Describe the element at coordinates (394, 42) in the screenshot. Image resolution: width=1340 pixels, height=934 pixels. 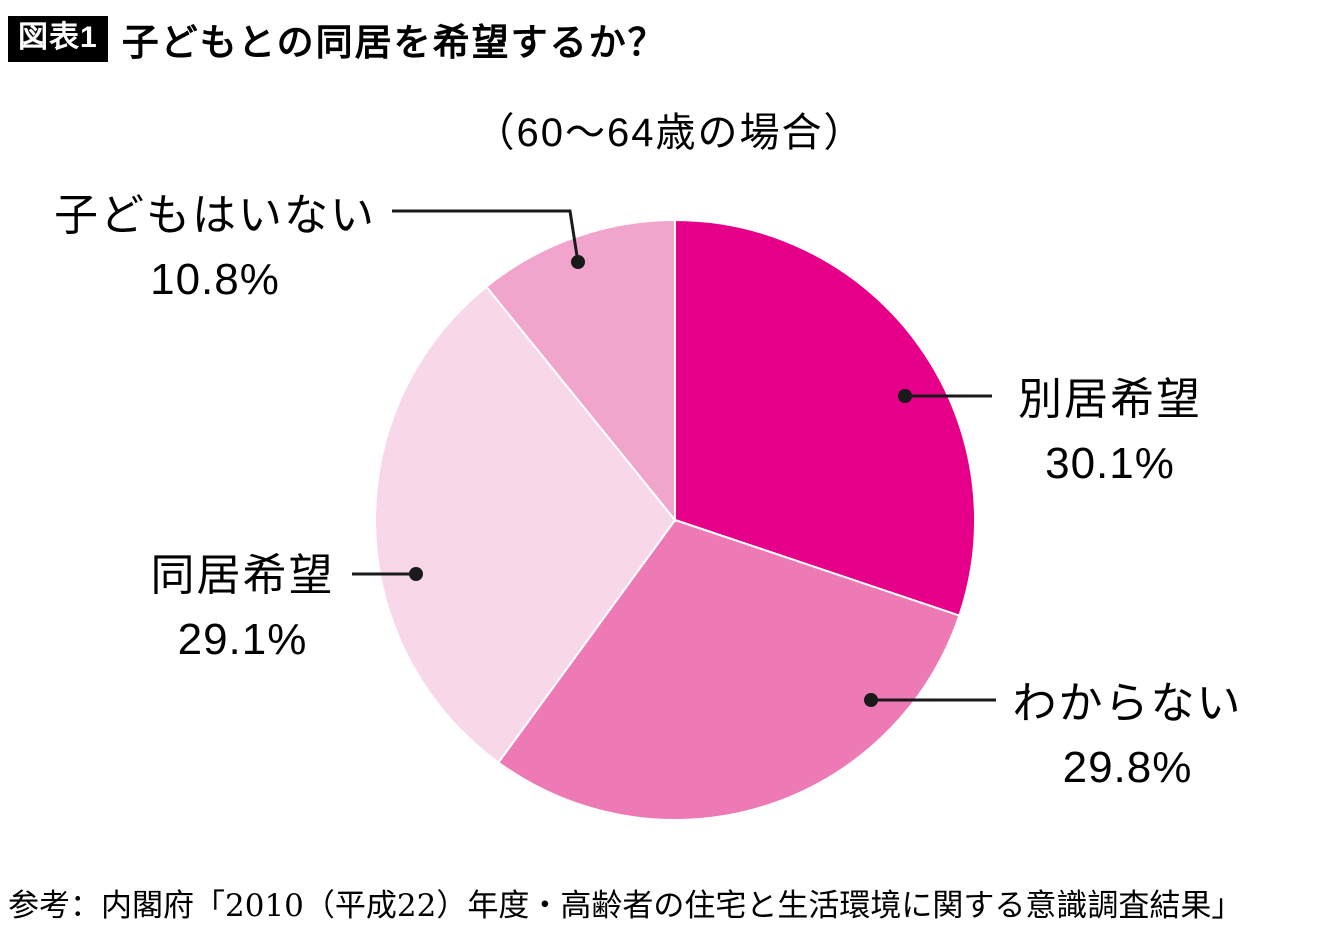
I see `figure-title: 子どもとの同居を希望するか？` at that location.